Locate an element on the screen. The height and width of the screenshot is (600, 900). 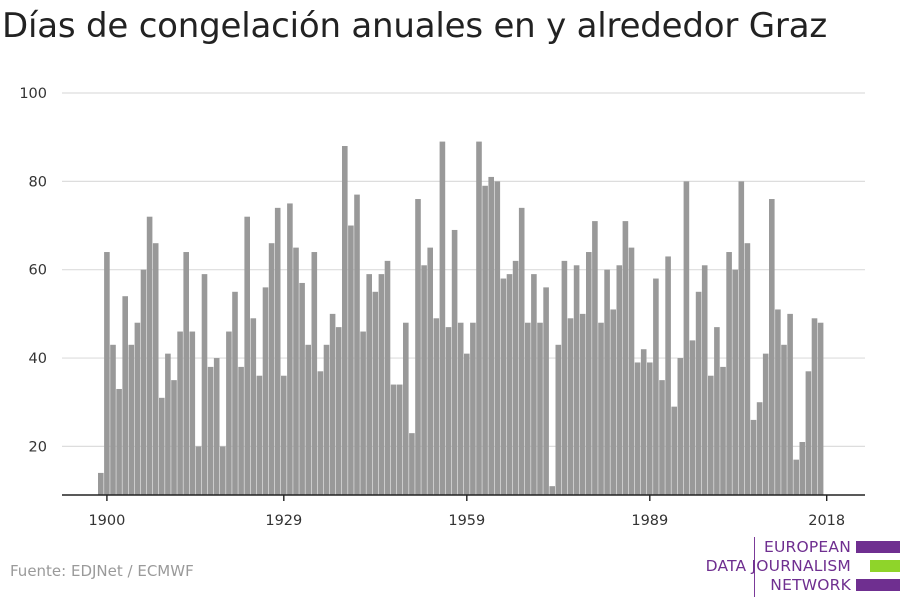
y-tick-label: 100 is located at coordinates (33, 94).